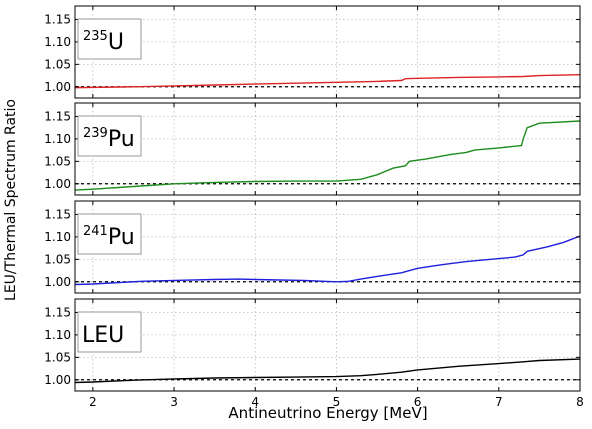 The height and width of the screenshot is (429, 592). Describe the element at coordinates (174, 402) in the screenshot. I see `x-tick-label: 3` at that location.